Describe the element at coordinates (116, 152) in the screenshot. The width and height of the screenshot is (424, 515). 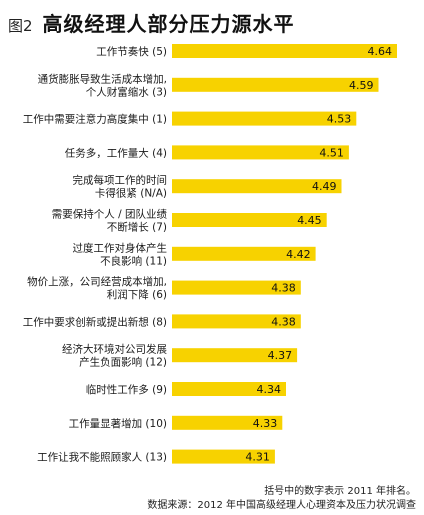
I see `category-label: 任务多，工作量大 (4)` at that location.